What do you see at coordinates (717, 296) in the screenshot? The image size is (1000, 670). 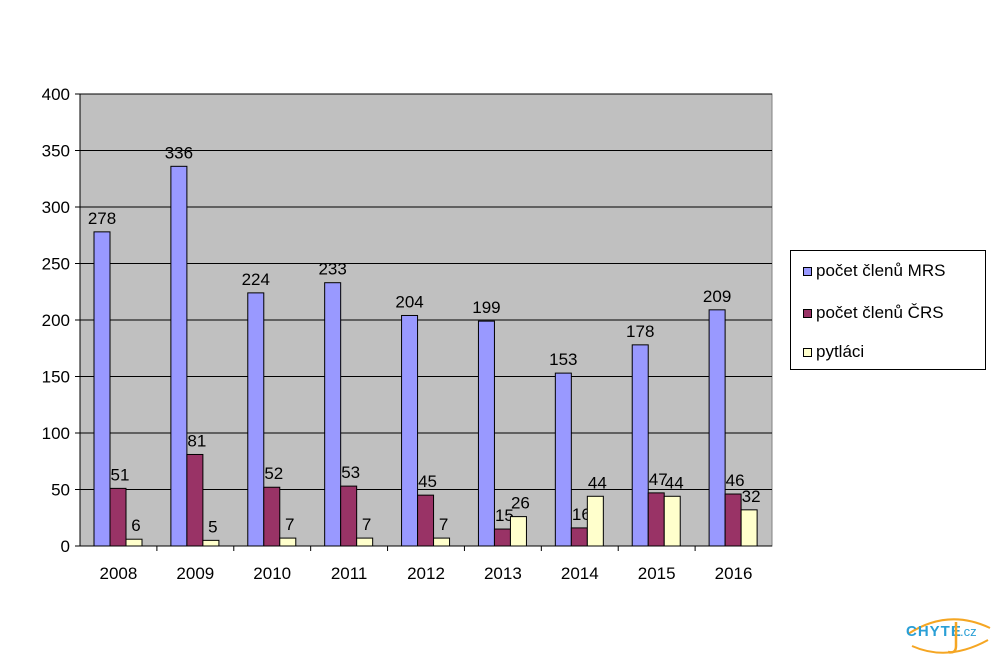 I see `data-label: 209` at bounding box center [717, 296].